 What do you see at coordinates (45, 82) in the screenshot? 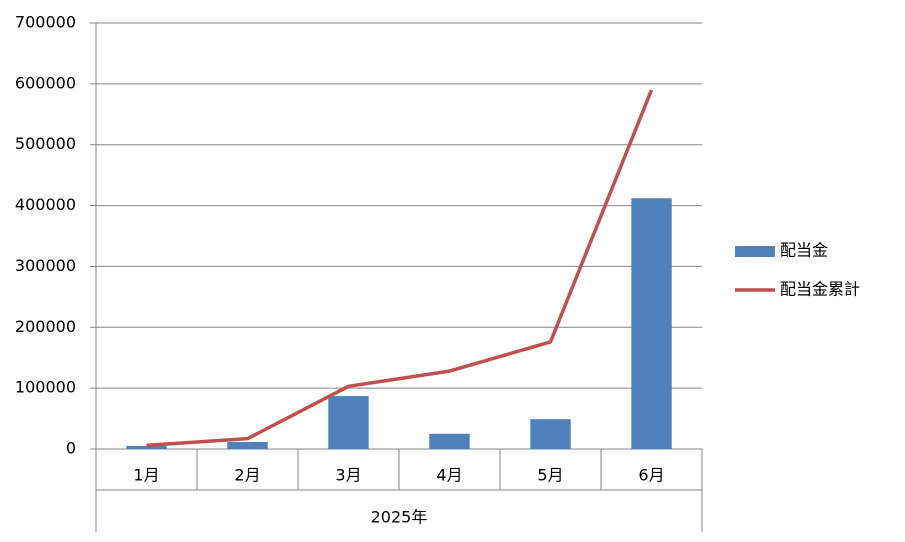
I see `y-tick-label: 600000` at bounding box center [45, 82].